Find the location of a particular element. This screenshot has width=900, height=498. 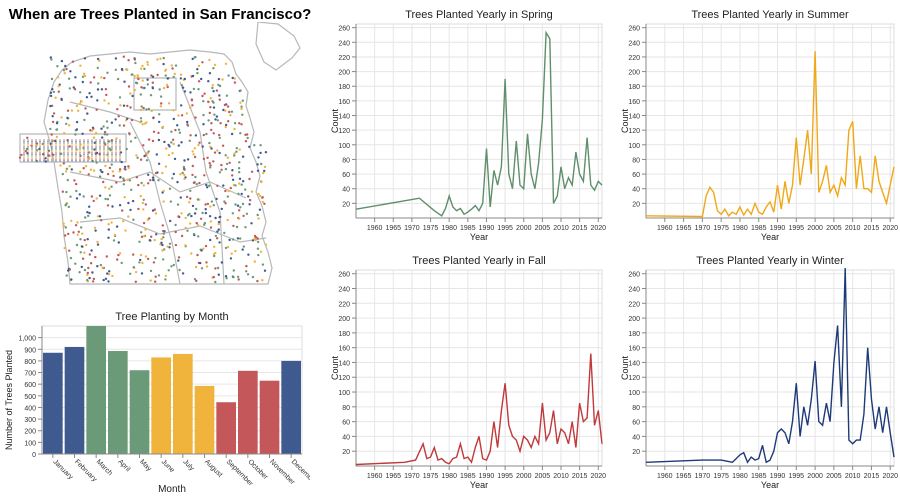

y-axis-label: Count is located at coordinates (625, 121).